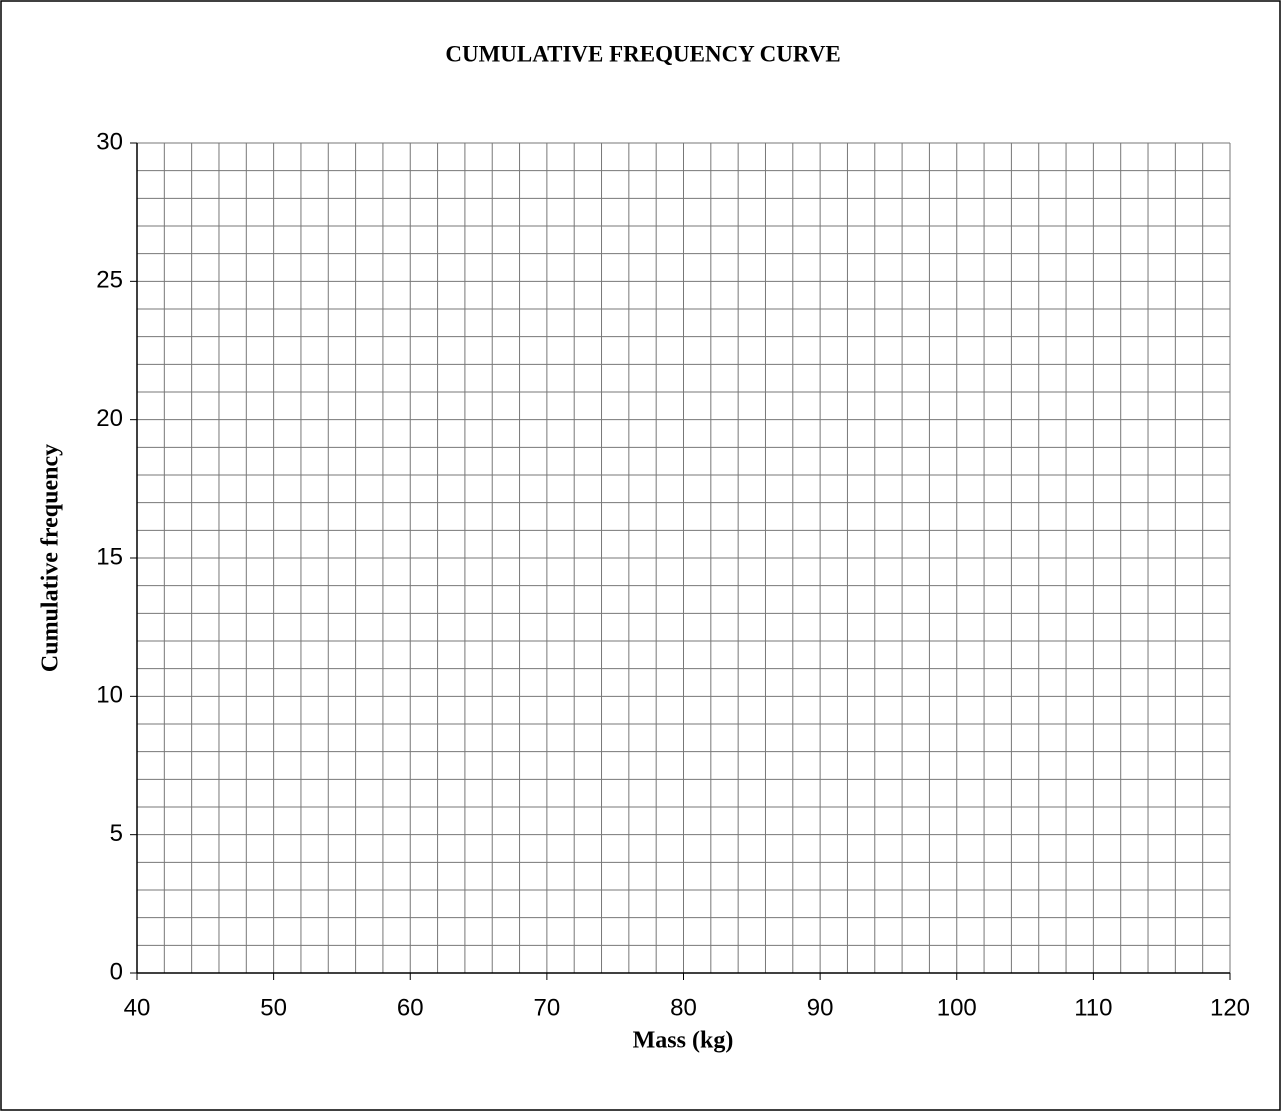 This screenshot has width=1282, height=1112. What do you see at coordinates (957, 1007) in the screenshot?
I see `x-tick-label: 100` at bounding box center [957, 1007].